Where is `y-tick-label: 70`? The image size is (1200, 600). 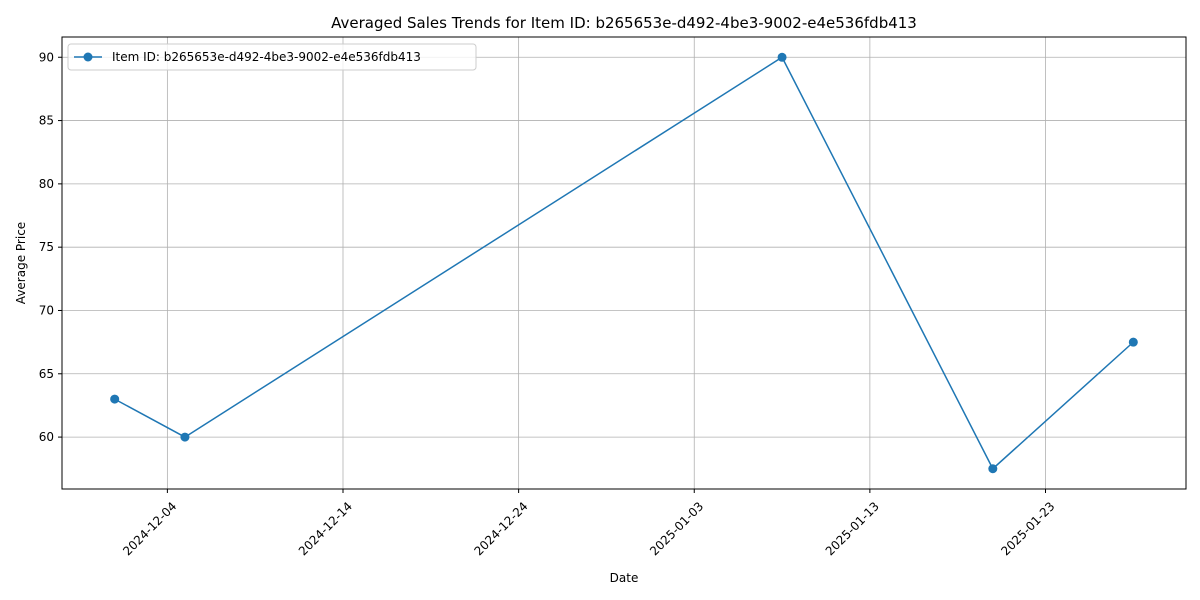
y-tick-label: 70 is located at coordinates (46, 310).